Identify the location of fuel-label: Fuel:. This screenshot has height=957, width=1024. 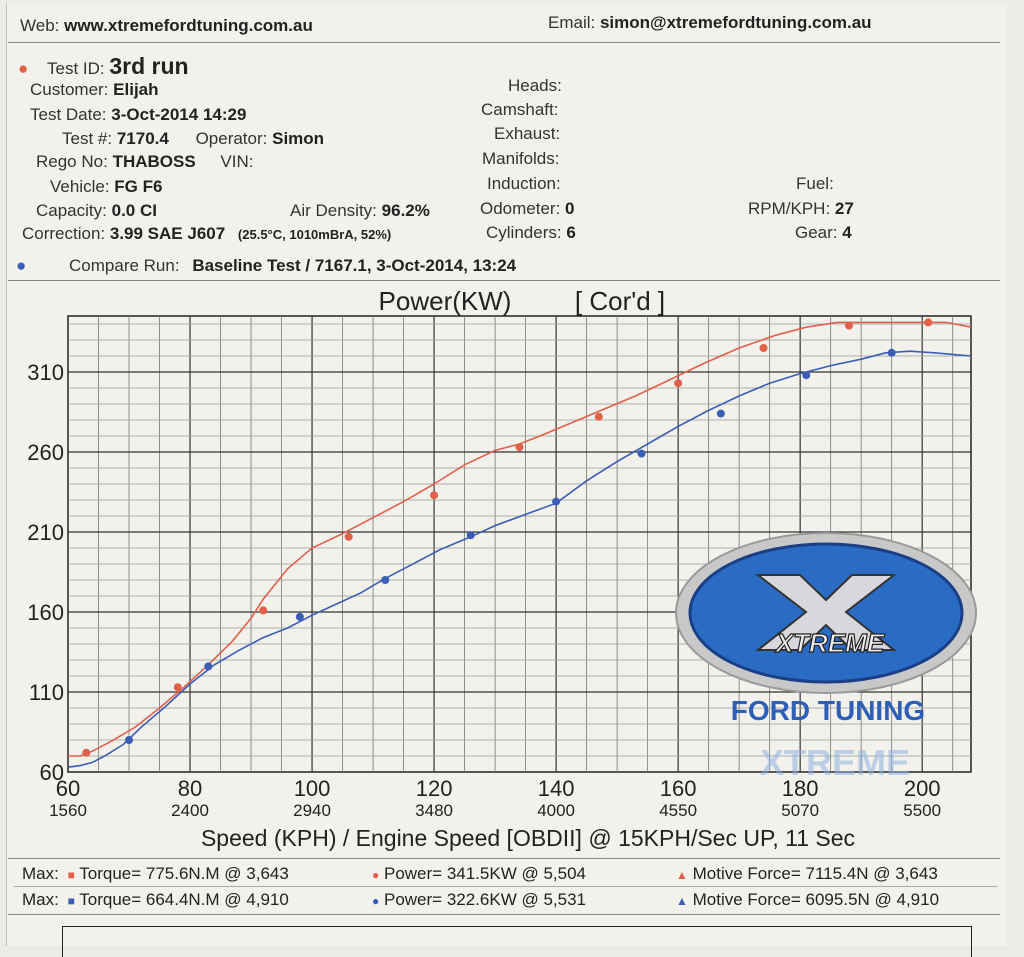
(815, 183).